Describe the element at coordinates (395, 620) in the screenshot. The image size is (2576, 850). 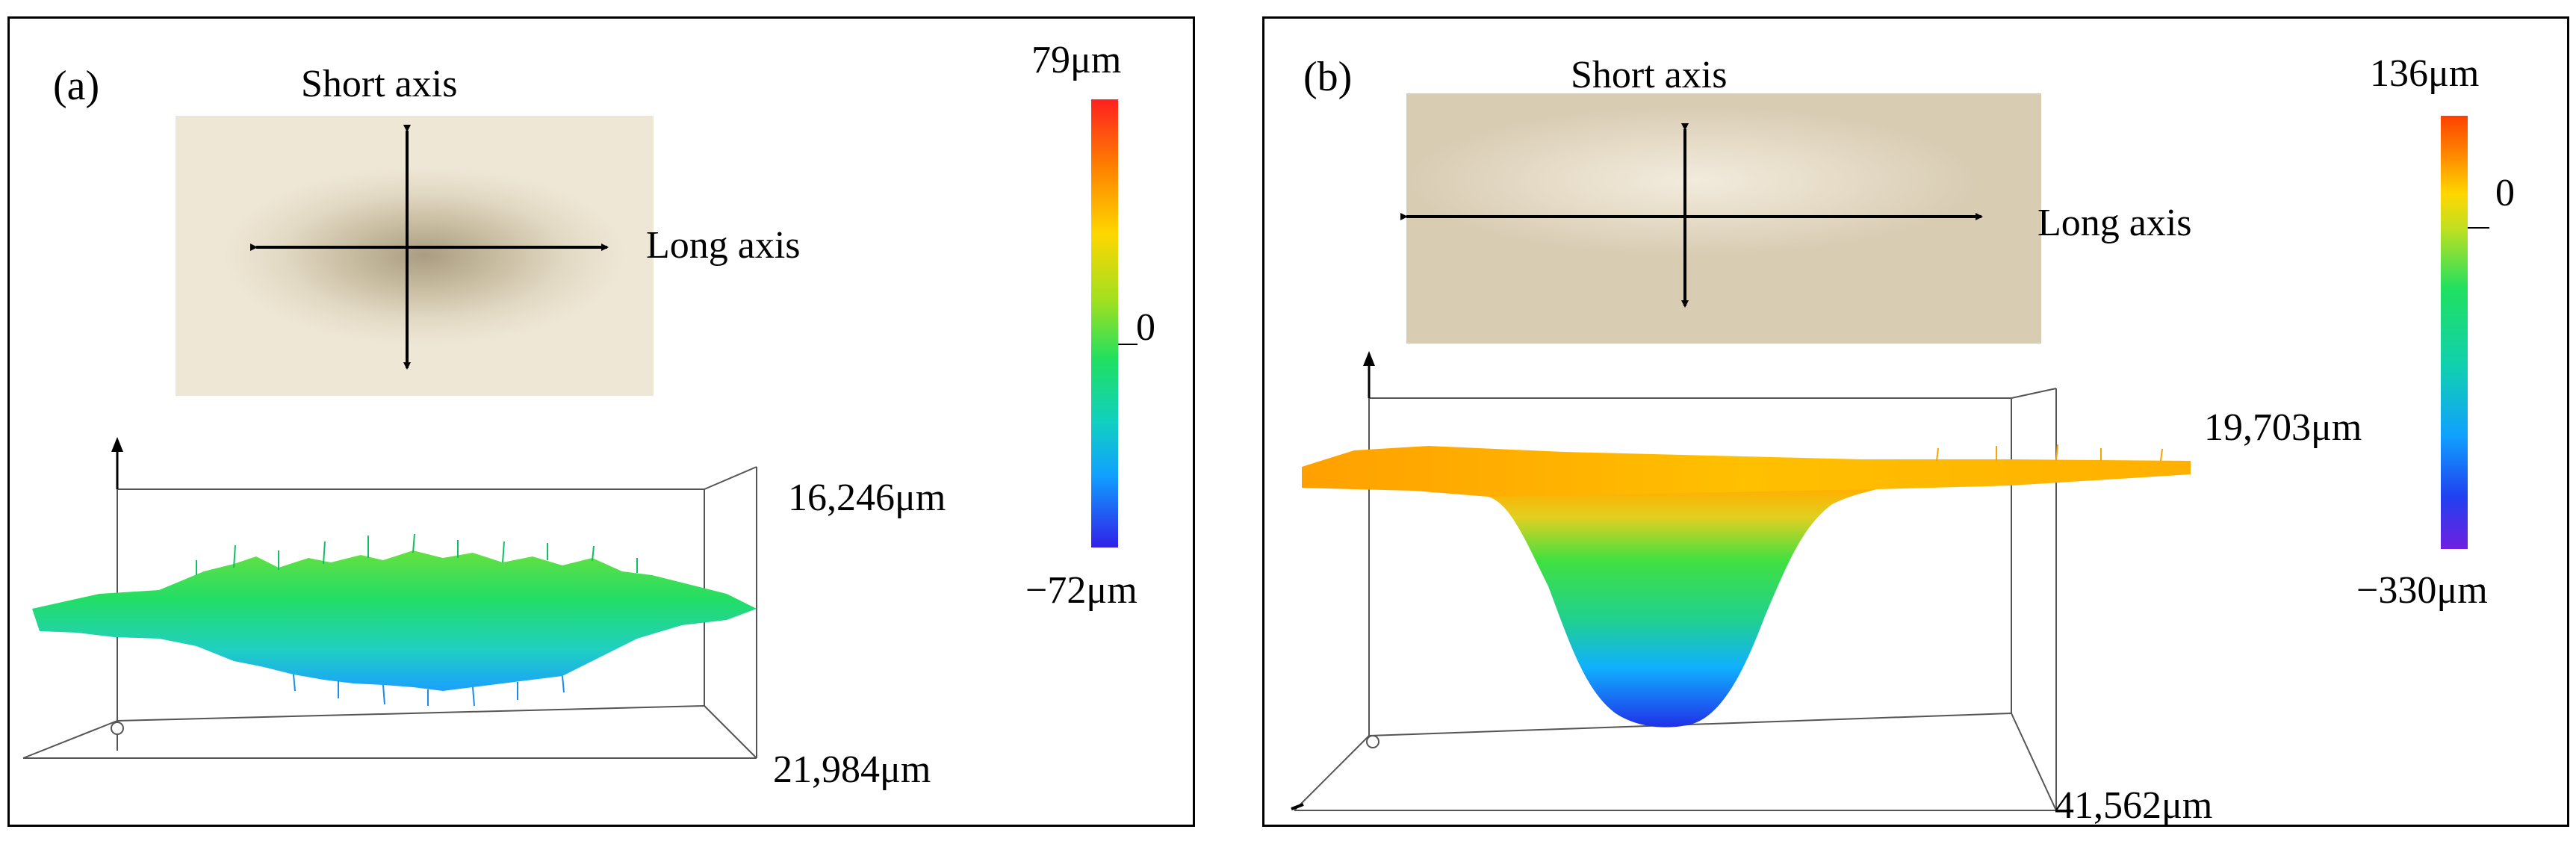
I see `surface-mesh` at that location.